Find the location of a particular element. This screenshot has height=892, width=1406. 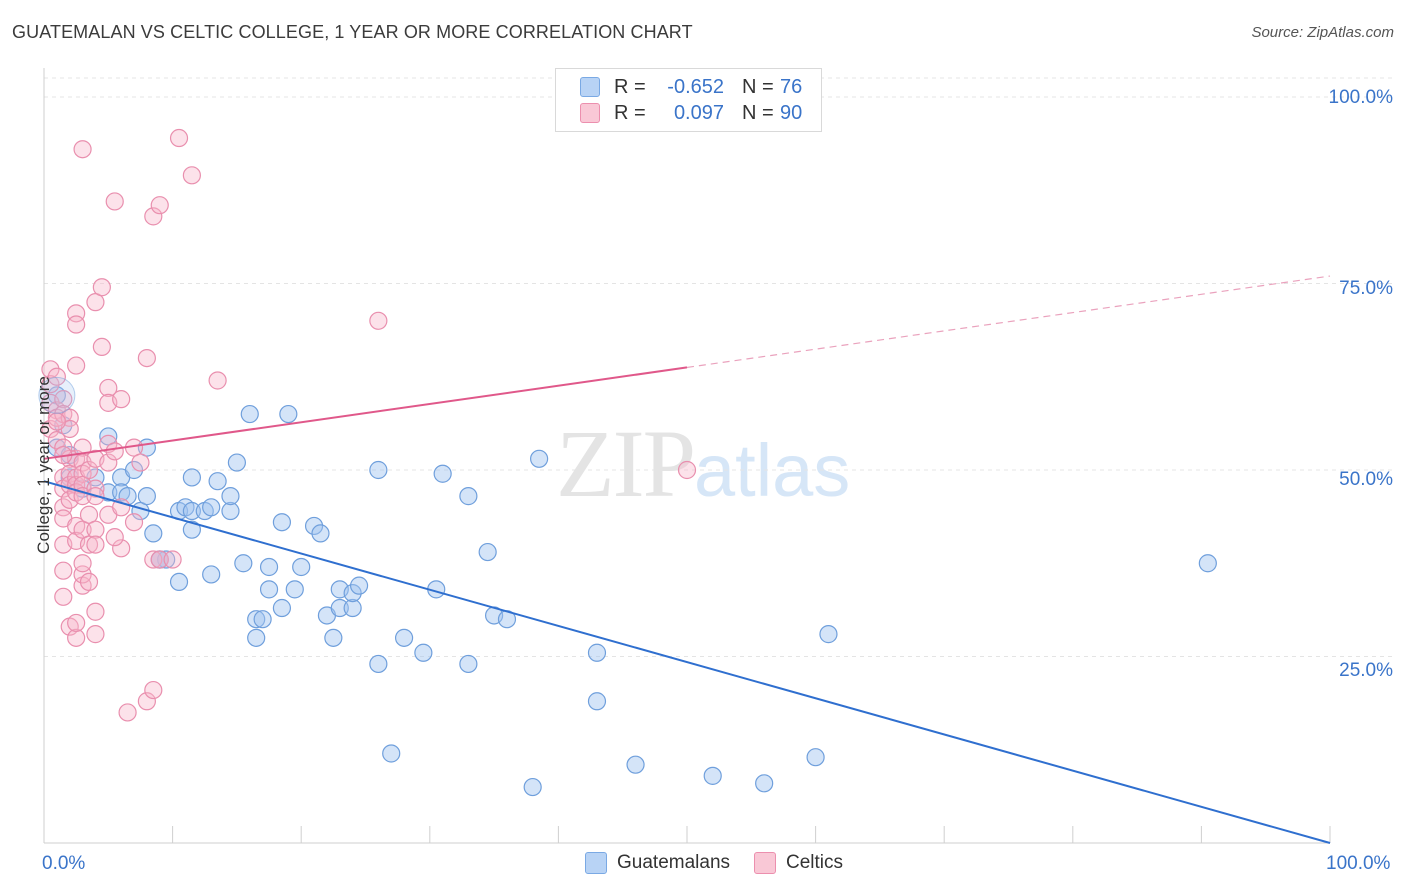

source-credit: Source: ZipAtlas.com is located at coordinates (1322, 32).